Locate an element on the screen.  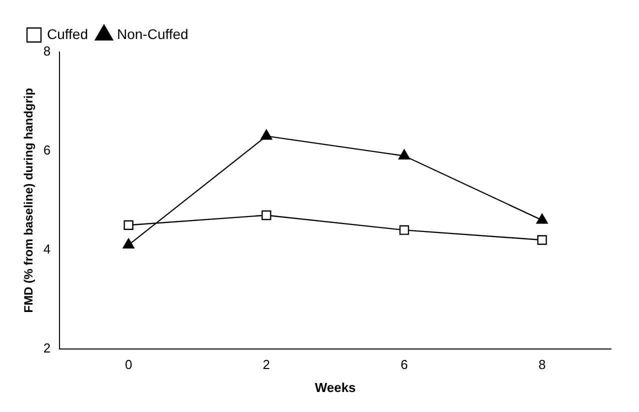
x-axis-title: Weeks is located at coordinates (335, 387).